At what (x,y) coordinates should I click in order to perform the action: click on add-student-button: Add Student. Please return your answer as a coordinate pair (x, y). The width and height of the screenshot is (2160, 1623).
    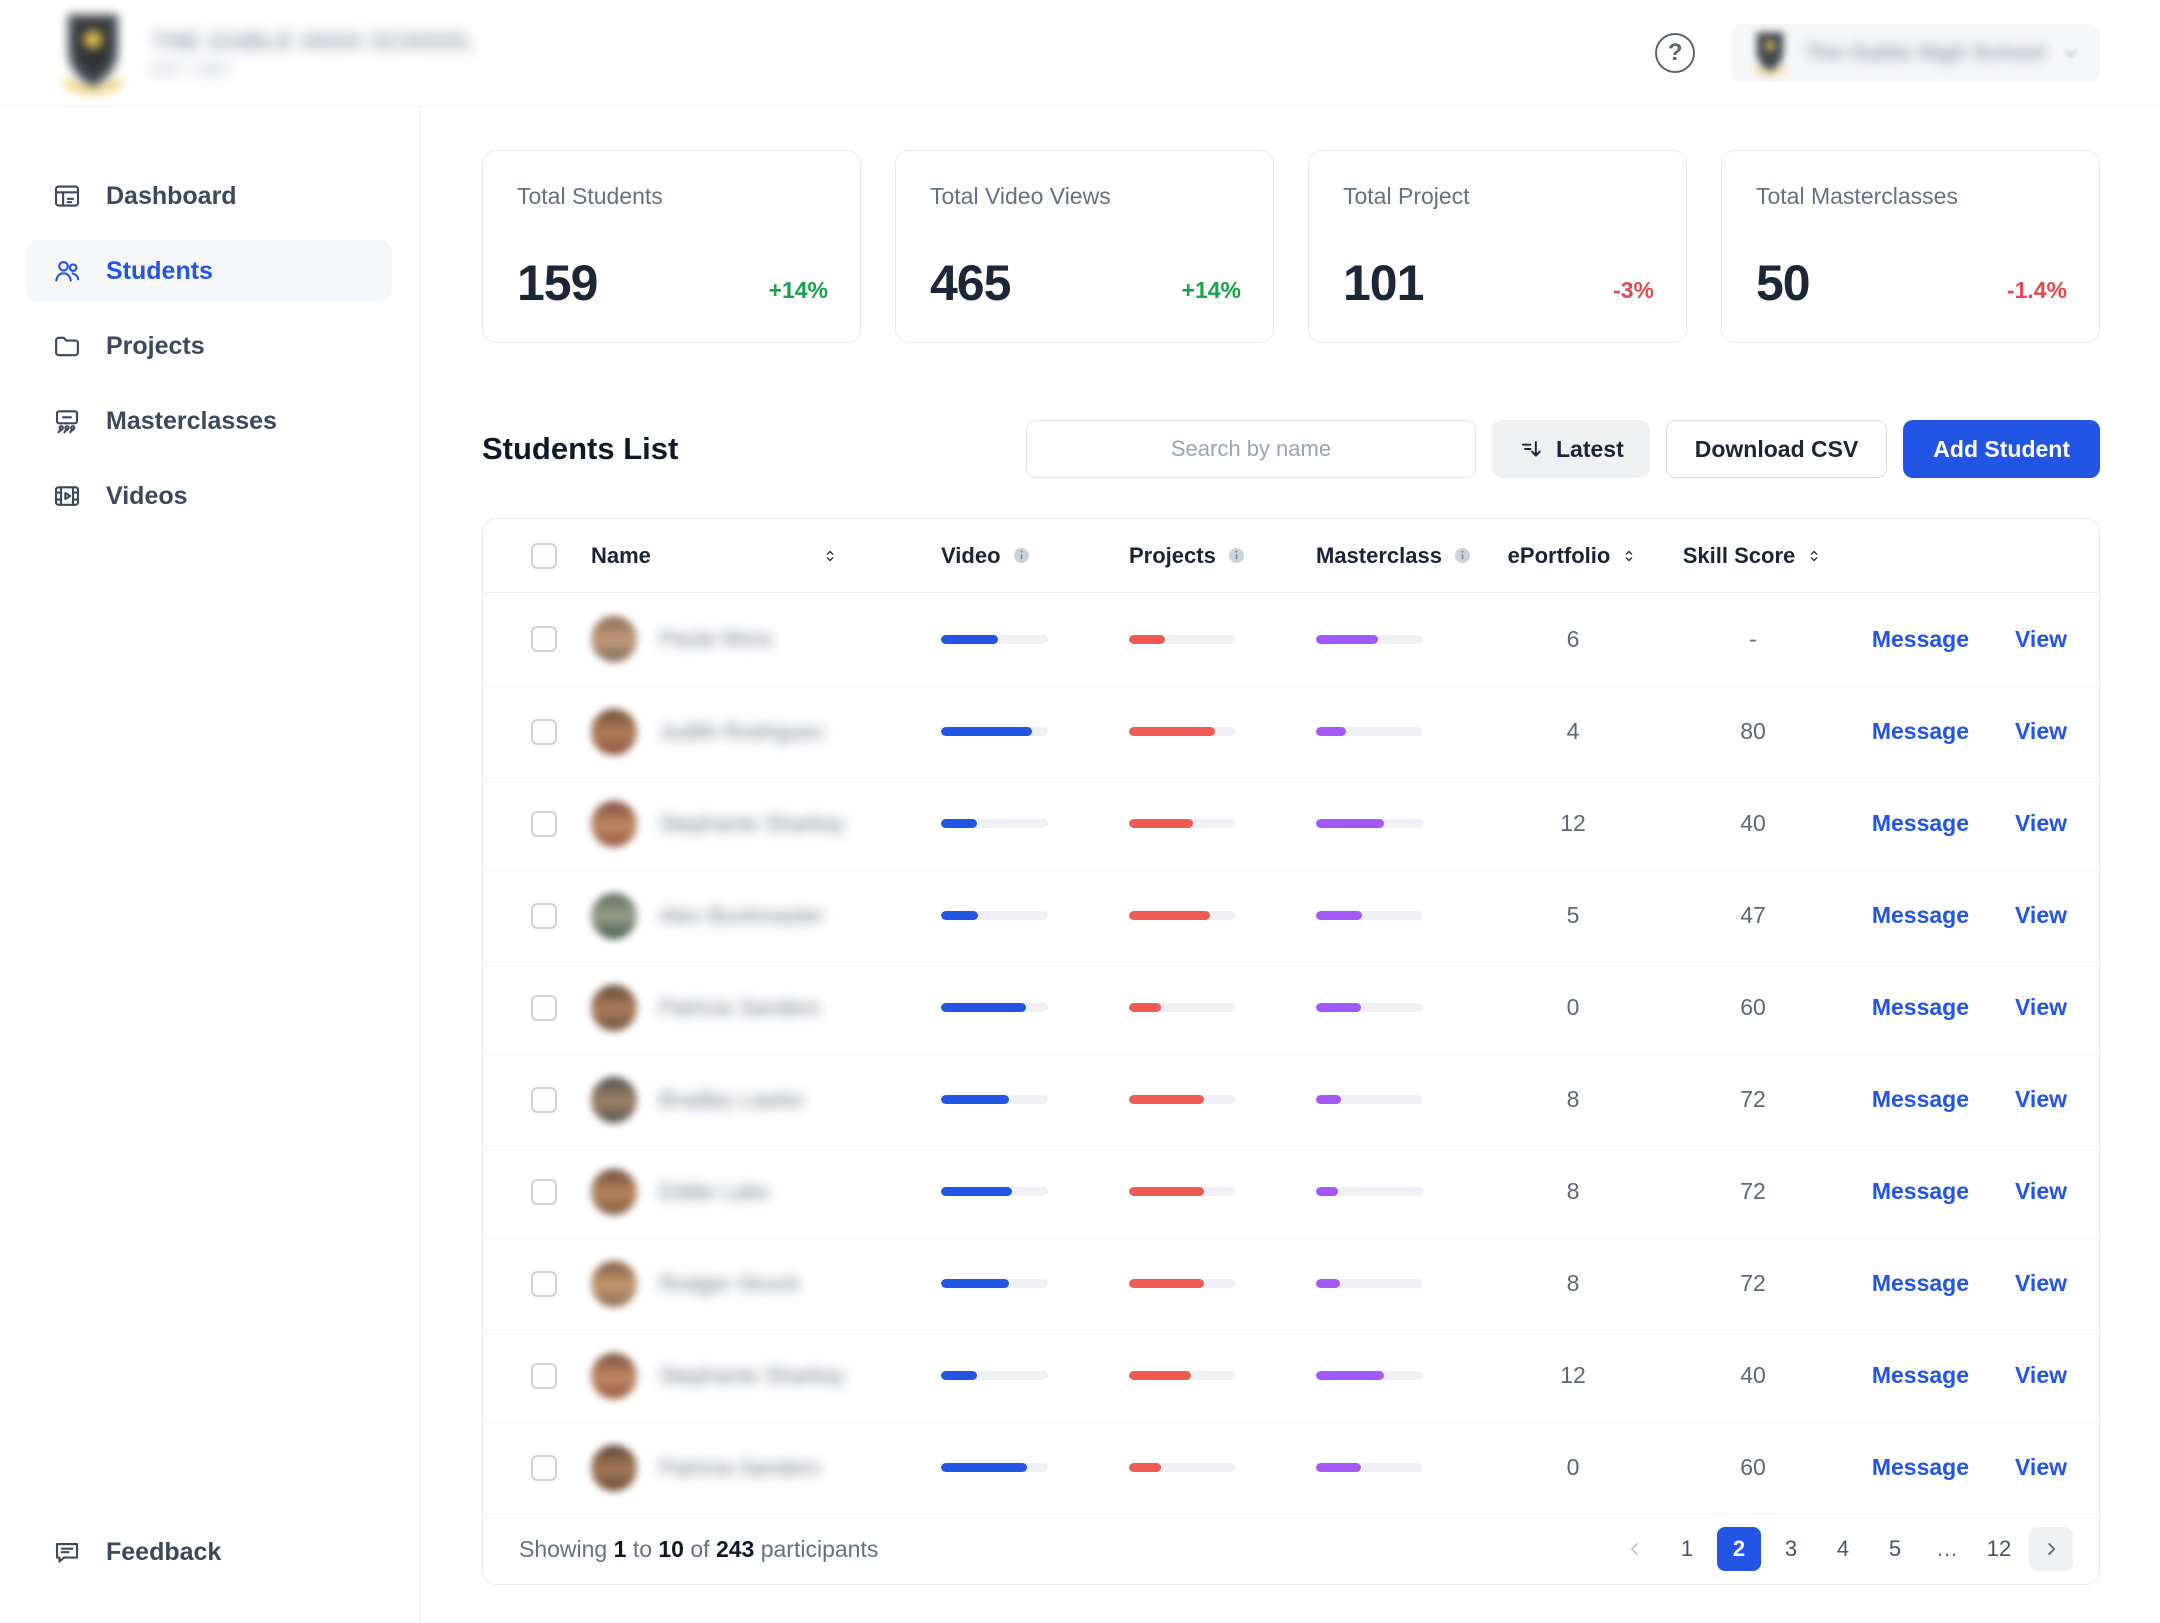
    Looking at the image, I should click on (2001, 449).